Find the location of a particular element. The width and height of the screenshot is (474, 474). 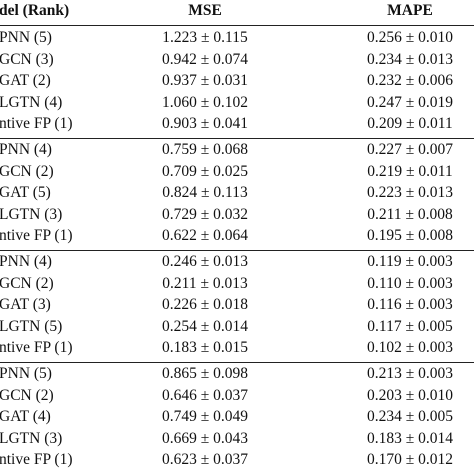

model-cell: GAT (5) is located at coordinates (25, 192).